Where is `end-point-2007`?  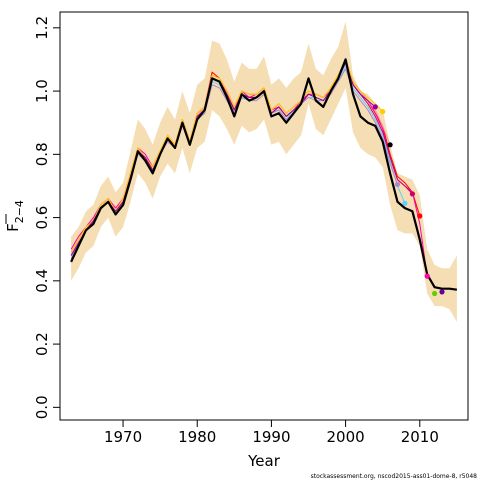
end-point-2007 is located at coordinates (397, 184).